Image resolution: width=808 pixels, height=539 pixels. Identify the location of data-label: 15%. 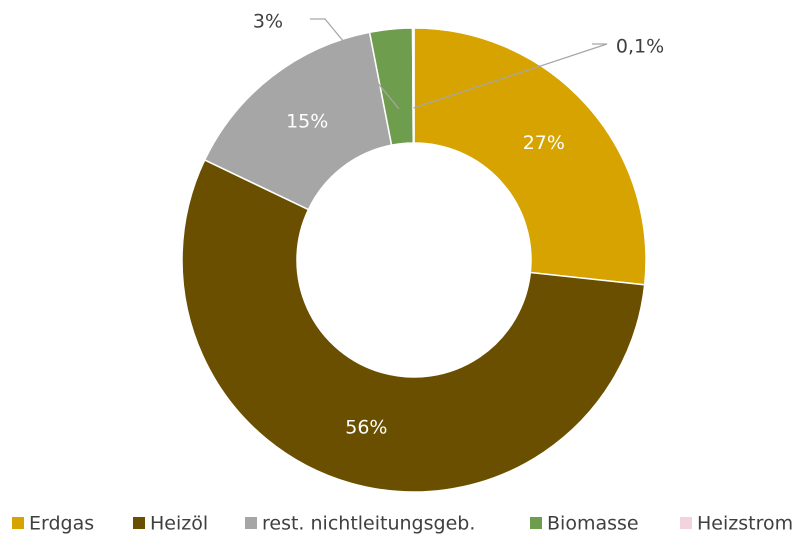
(307, 122).